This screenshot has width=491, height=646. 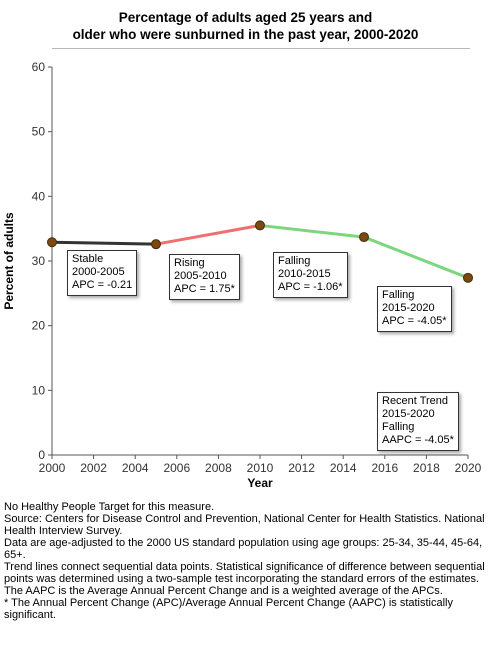 I want to click on annotation-line: Recent Trend, so click(x=415, y=401).